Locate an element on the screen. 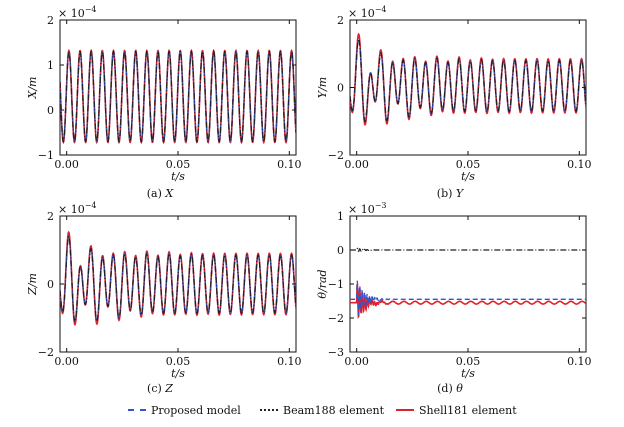 The height and width of the screenshot is (427, 624). y-tick-label: −3 is located at coordinates (336, 352).